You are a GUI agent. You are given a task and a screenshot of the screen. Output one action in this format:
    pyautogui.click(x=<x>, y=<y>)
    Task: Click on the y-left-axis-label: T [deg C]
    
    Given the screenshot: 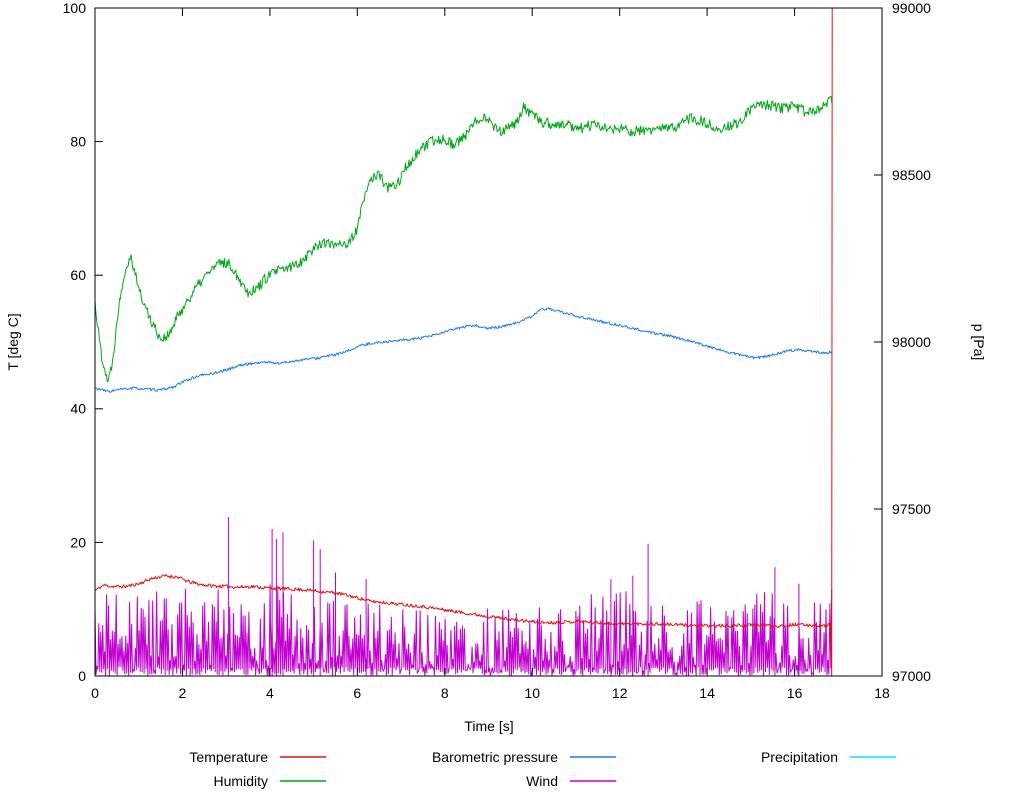 What is the action you would take?
    pyautogui.click(x=13, y=341)
    